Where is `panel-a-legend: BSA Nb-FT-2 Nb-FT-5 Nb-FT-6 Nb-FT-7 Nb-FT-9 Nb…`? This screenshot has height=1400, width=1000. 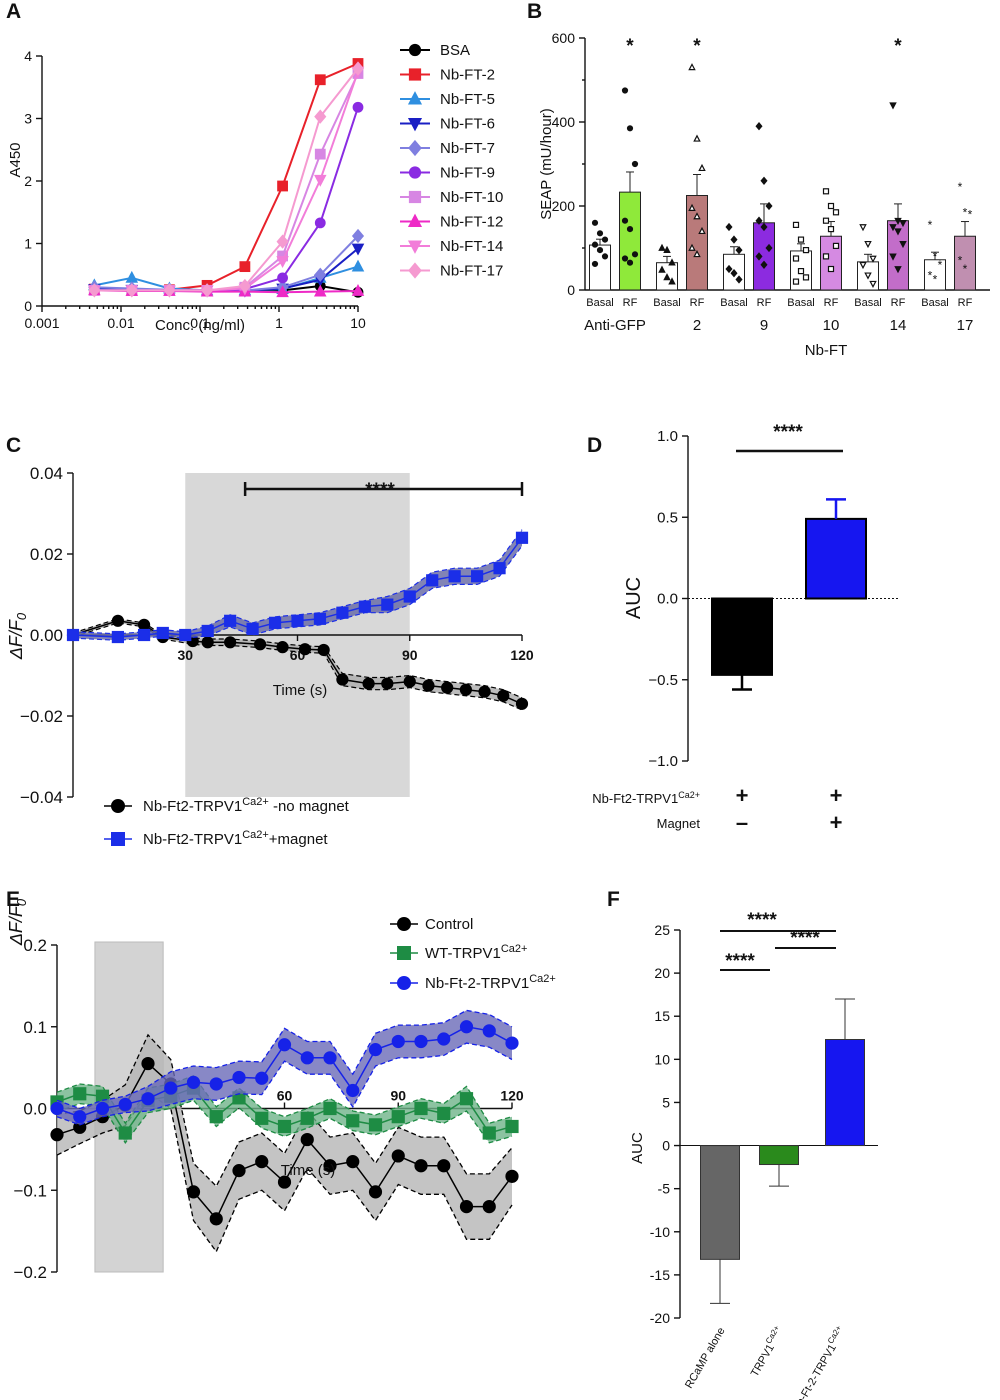 panel-a-legend: BSA Nb-FT-2 Nb-FT-5 Nb-FT-6 Nb-FT-7 Nb-FT-9 Nb… is located at coordinates (451, 161).